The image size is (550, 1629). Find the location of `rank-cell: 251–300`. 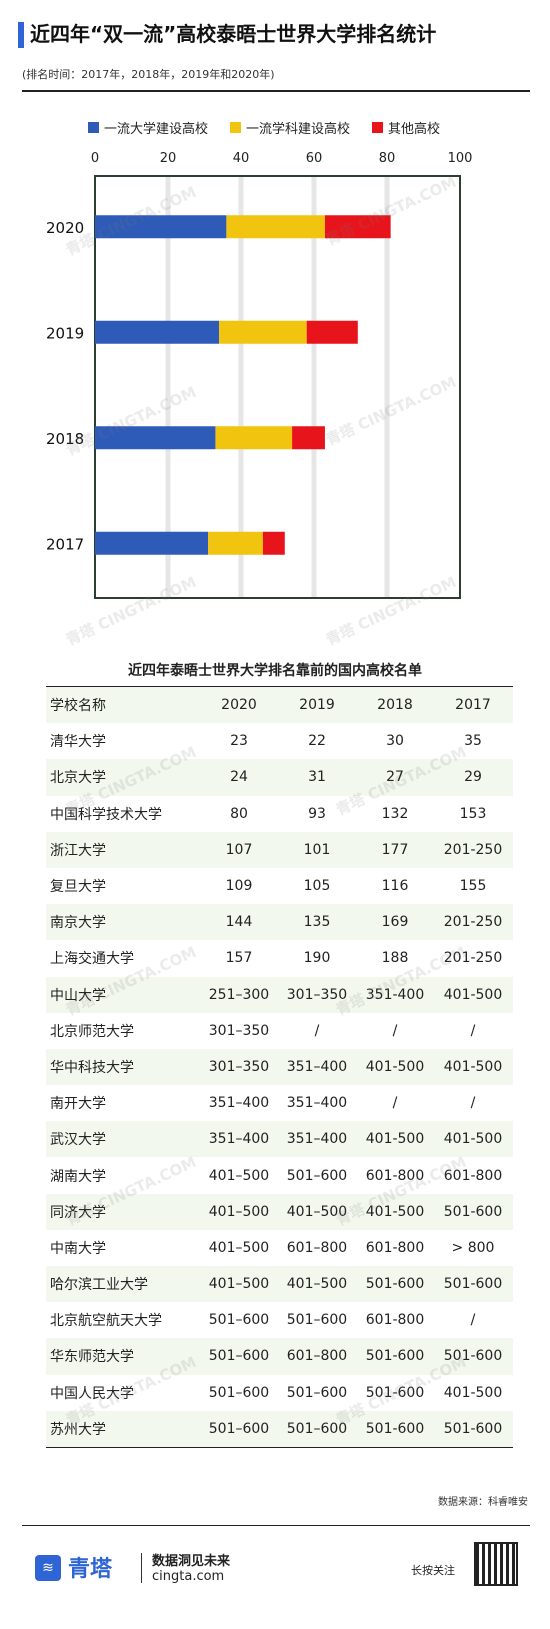

rank-cell: 251–300 is located at coordinates (239, 994).